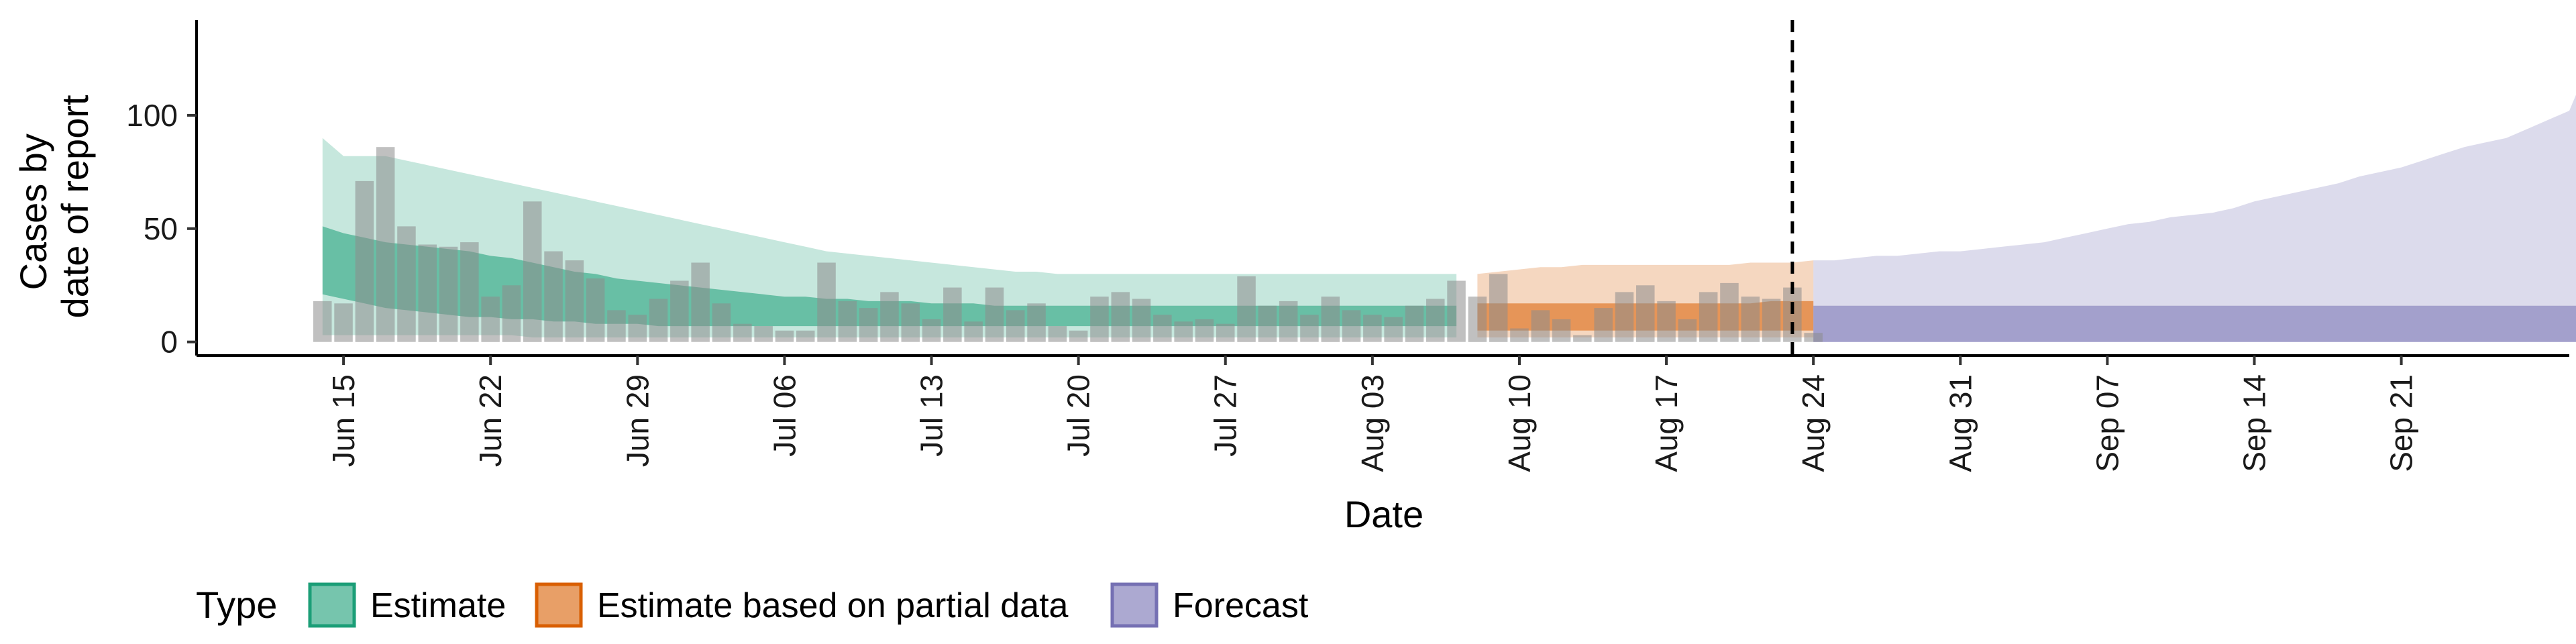  What do you see at coordinates (1666, 423) in the screenshot?
I see `x-tick-label: Aug 17` at bounding box center [1666, 423].